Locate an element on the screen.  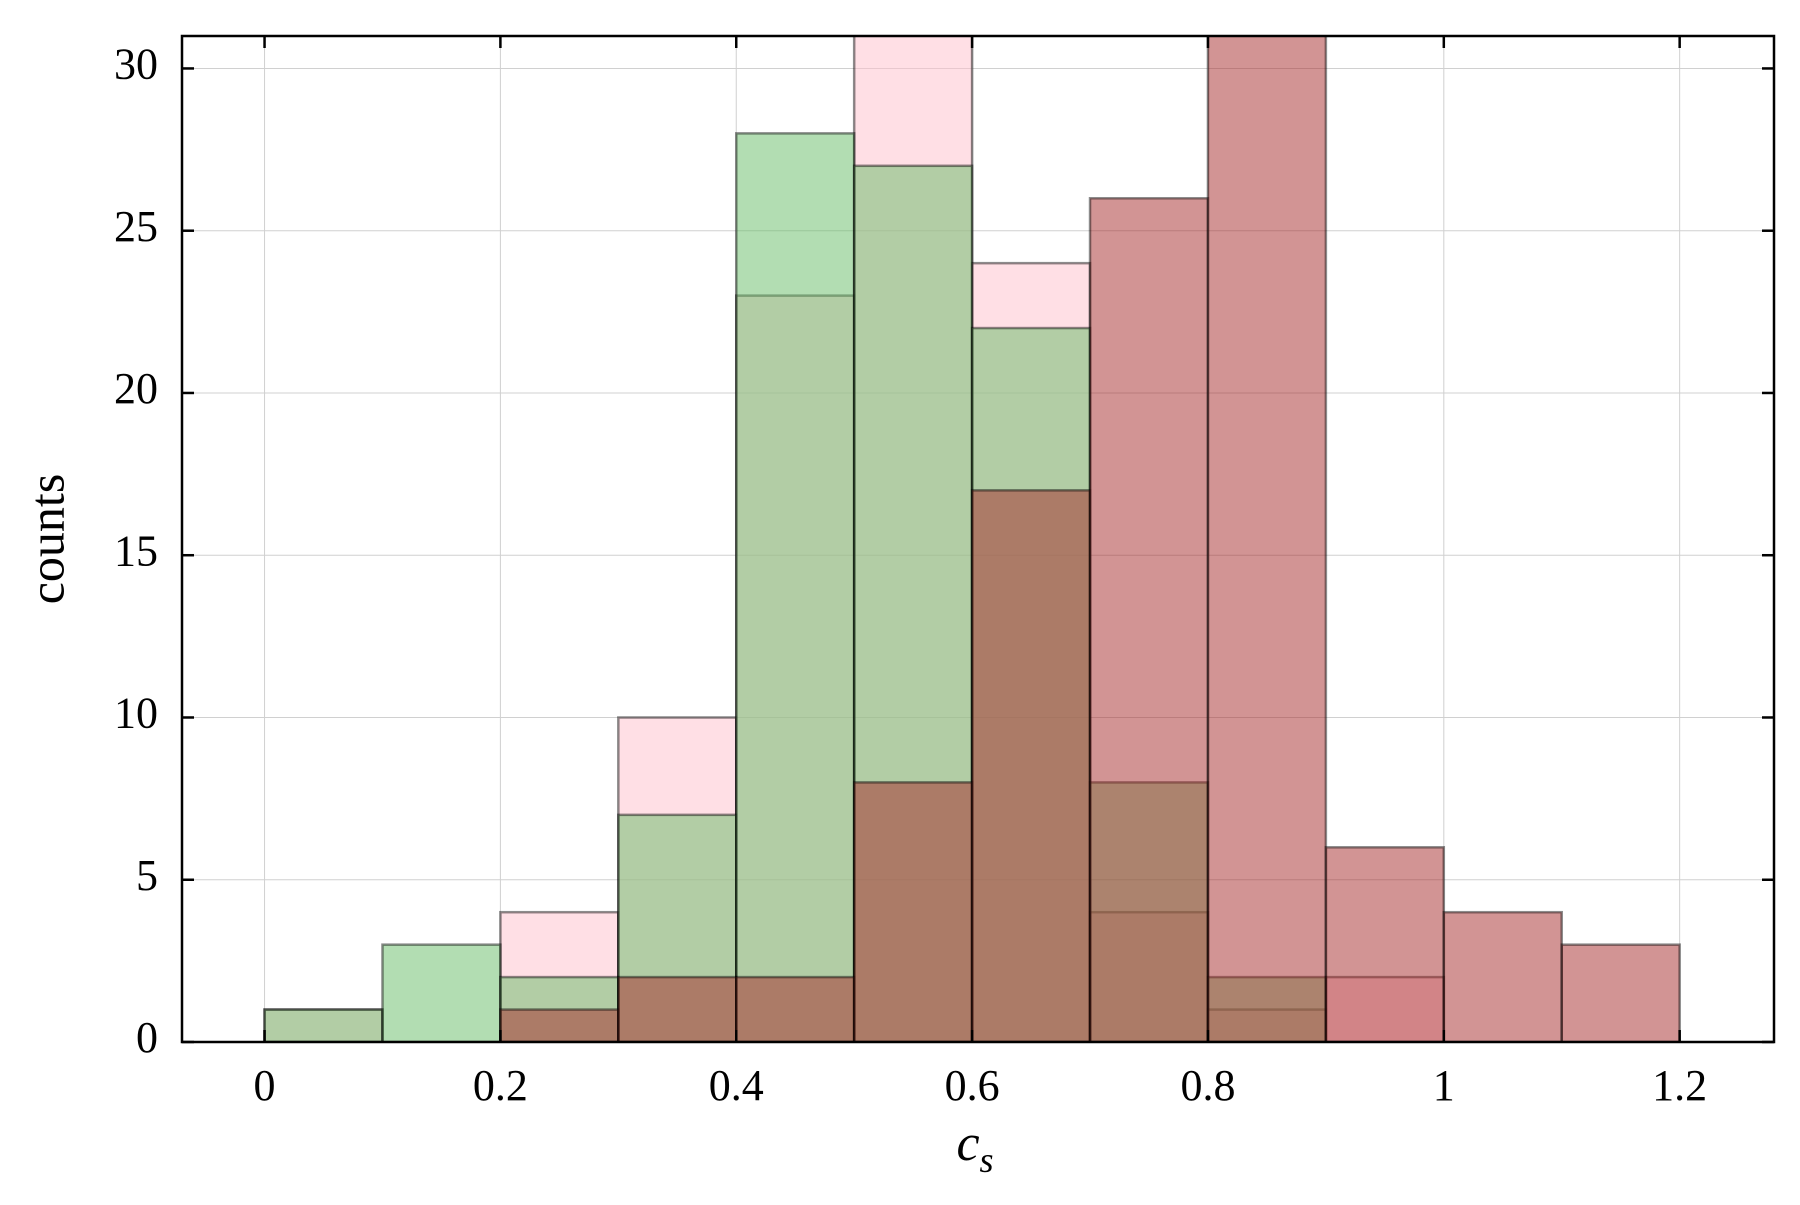
y-tick-label: 30 is located at coordinates (136, 64).